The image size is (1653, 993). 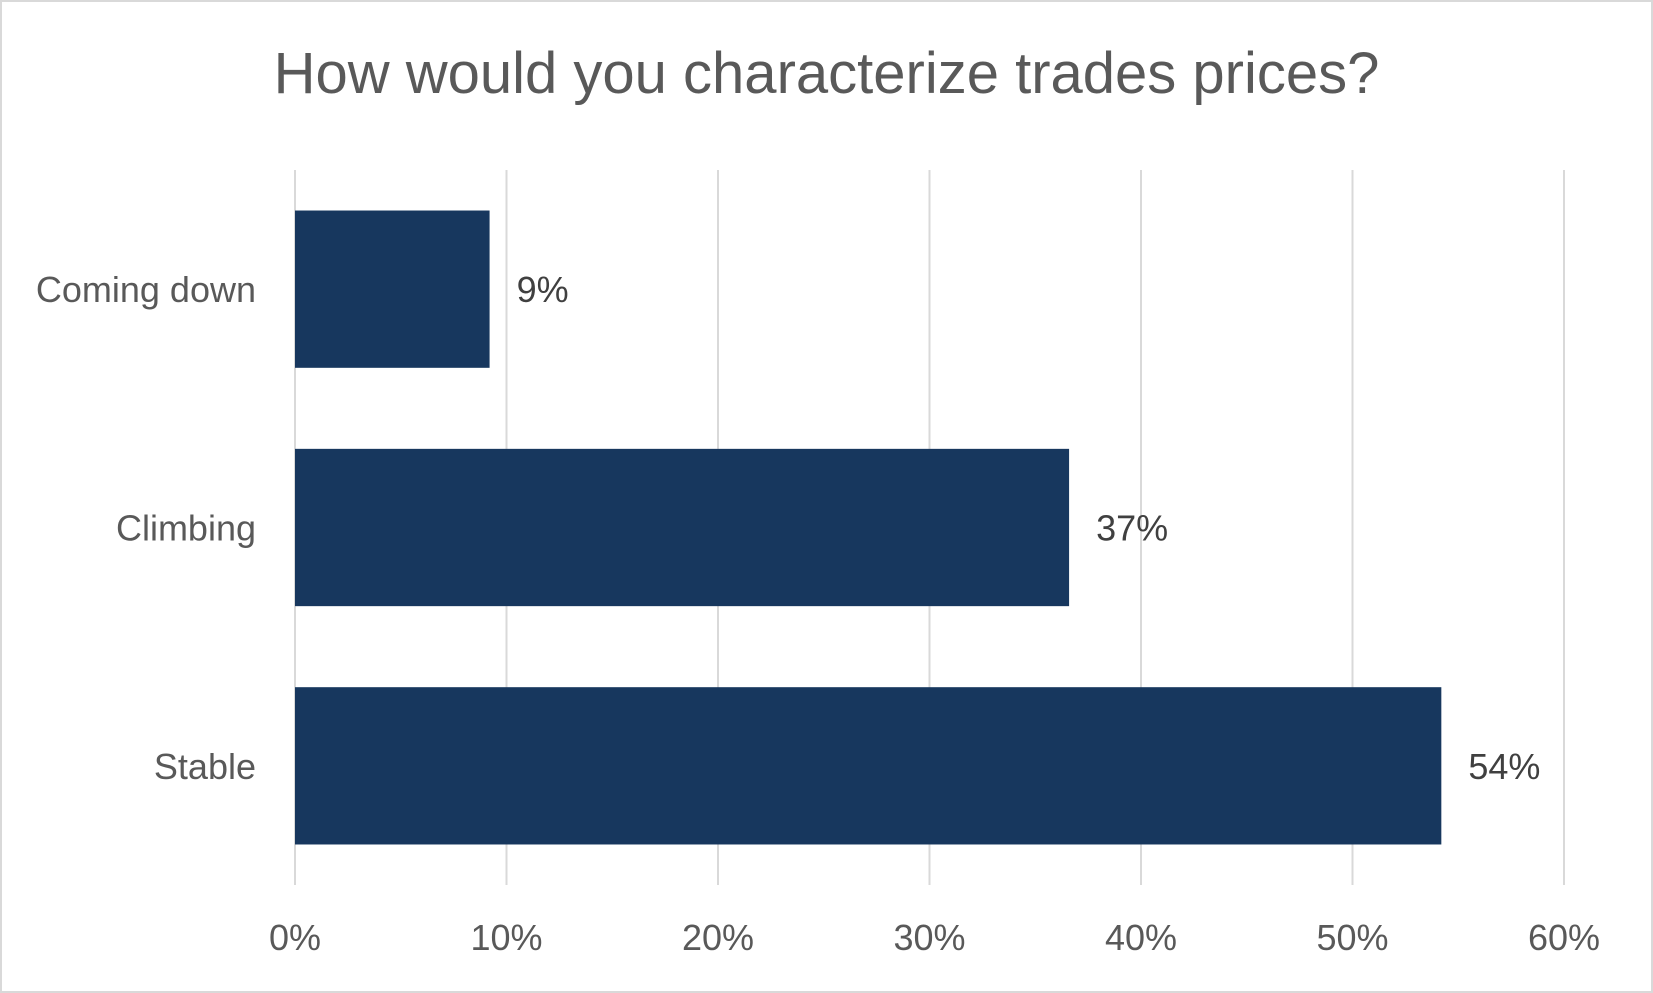 I want to click on category-label: Stable, so click(x=205, y=766).